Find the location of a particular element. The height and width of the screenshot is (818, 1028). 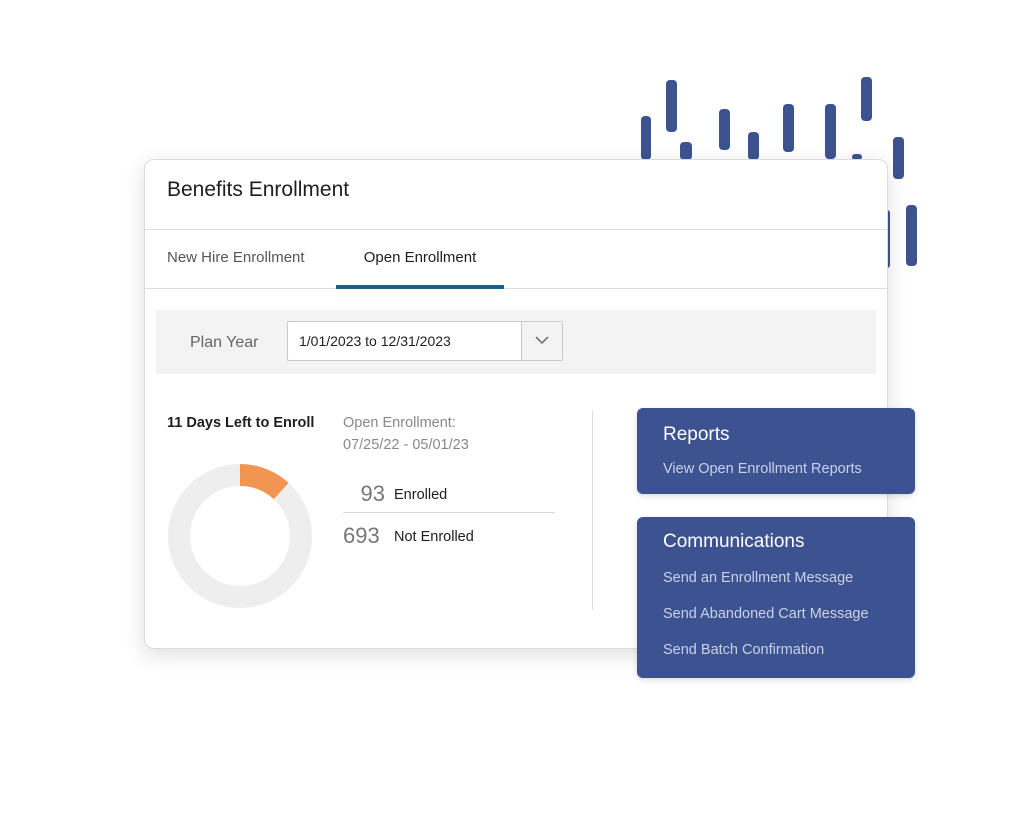

enrolled-stat: 93 Enrolled is located at coordinates (449, 494).